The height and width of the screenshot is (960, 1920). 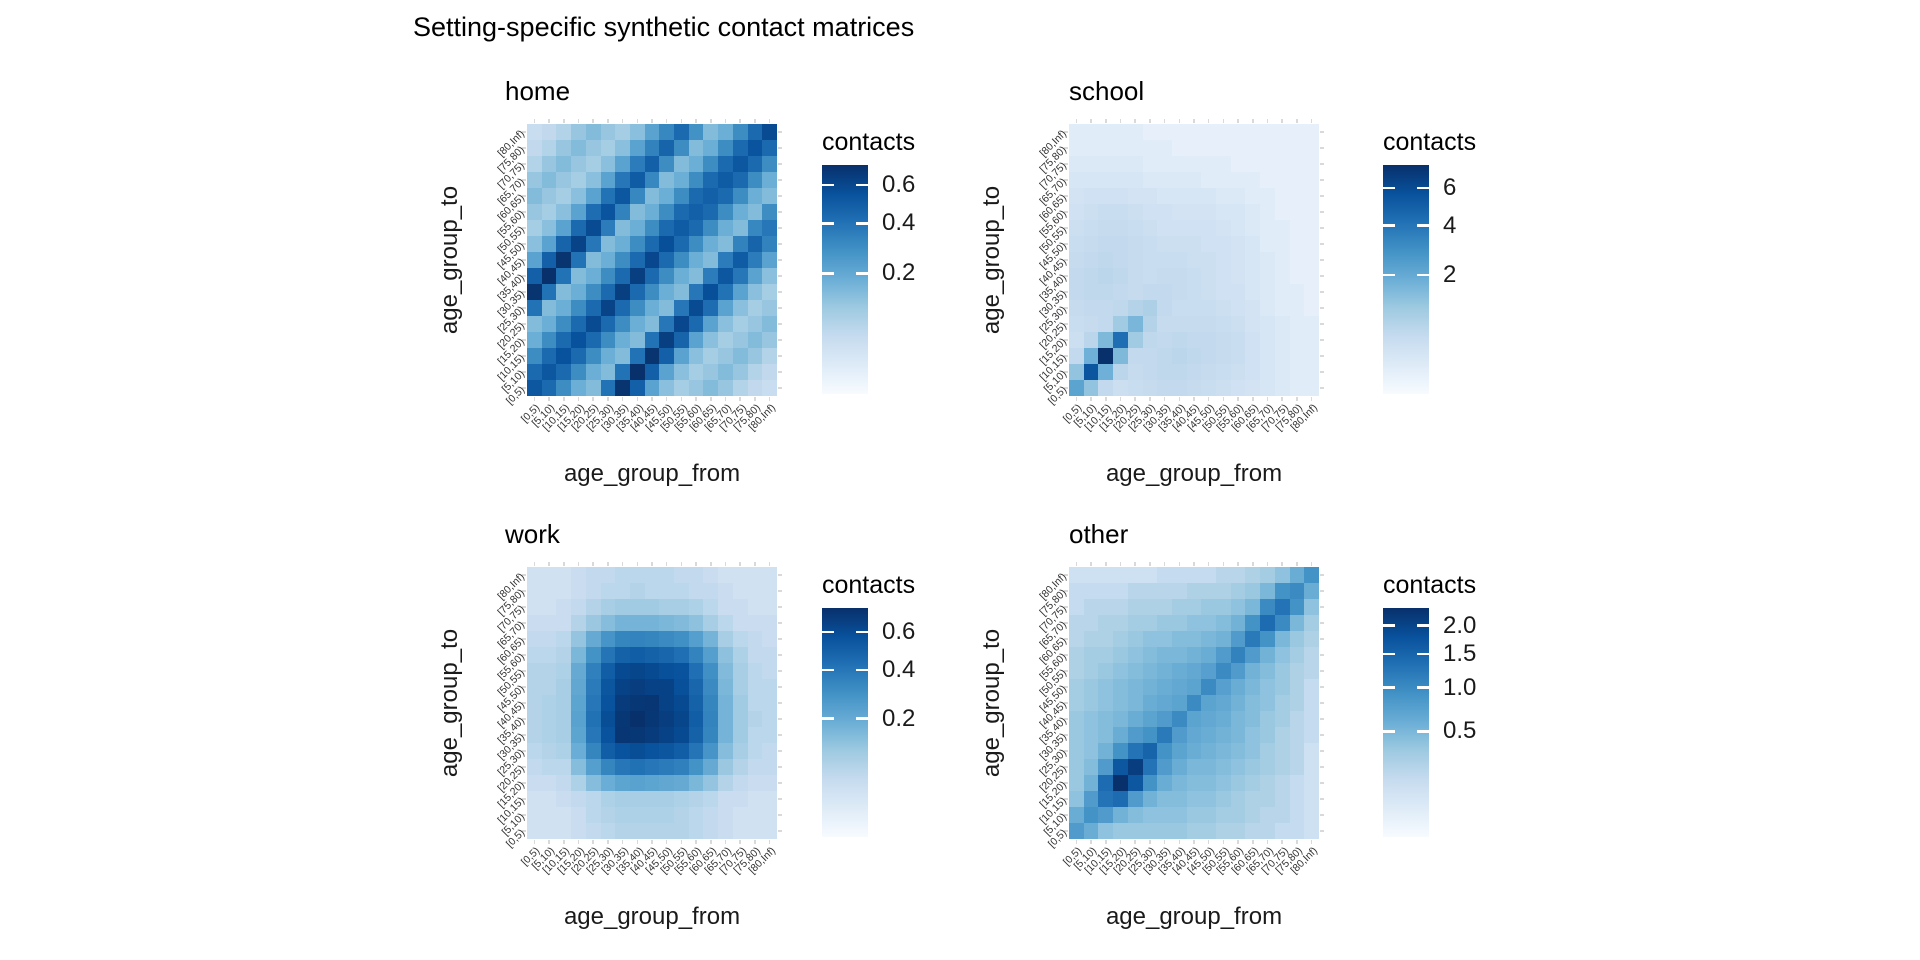 What do you see at coordinates (899, 718) in the screenshot?
I see `legend-tick-label: 0.2` at bounding box center [899, 718].